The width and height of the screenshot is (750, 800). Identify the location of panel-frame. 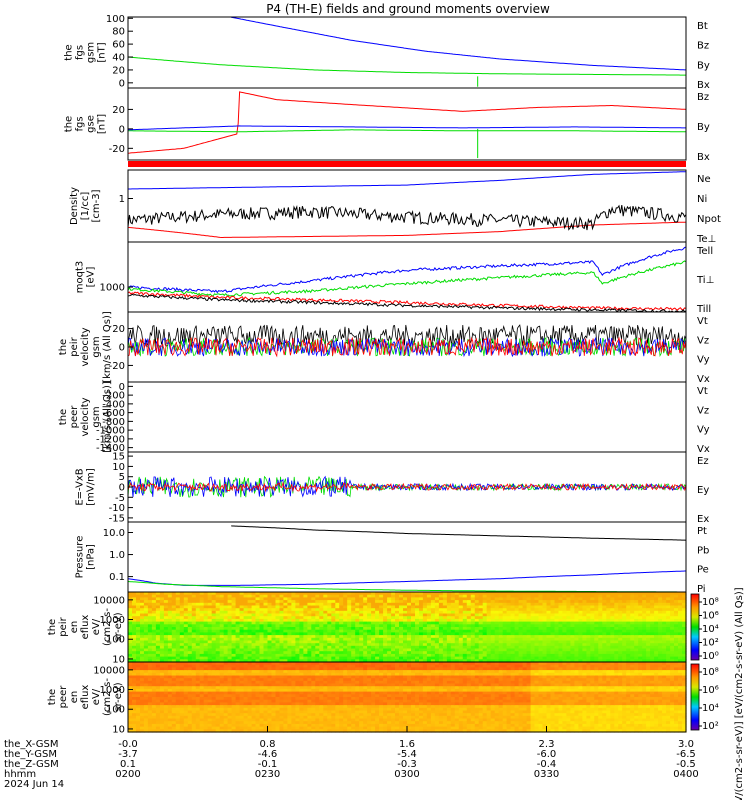
(407, 124).